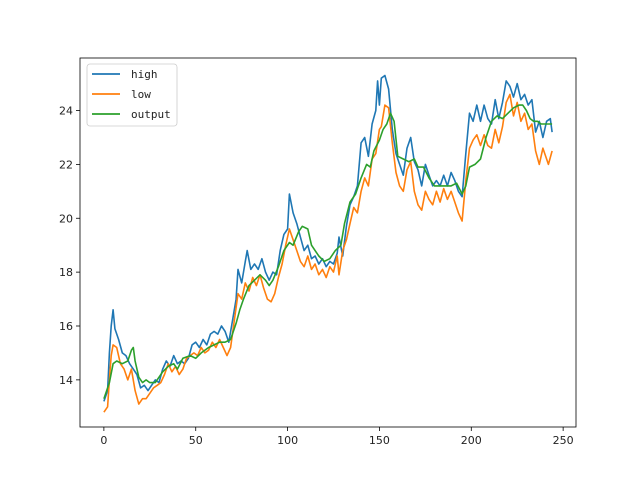  Describe the element at coordinates (471, 440) in the screenshot. I see `x-tick-label-200: 200` at that location.